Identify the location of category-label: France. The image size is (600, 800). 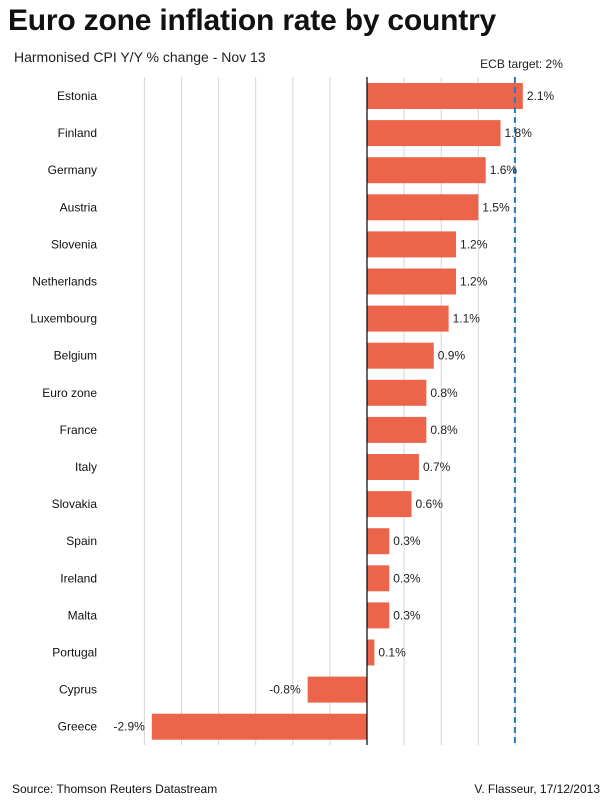
(79, 430).